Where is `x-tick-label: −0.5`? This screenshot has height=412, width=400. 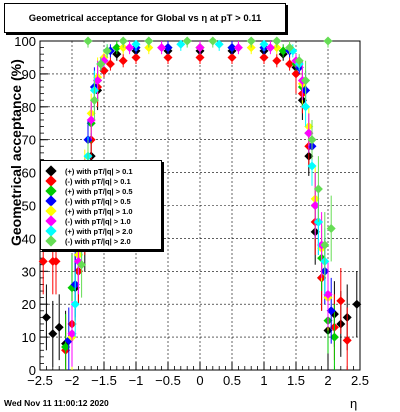 x-tick-label: −0.5 is located at coordinates (168, 380).